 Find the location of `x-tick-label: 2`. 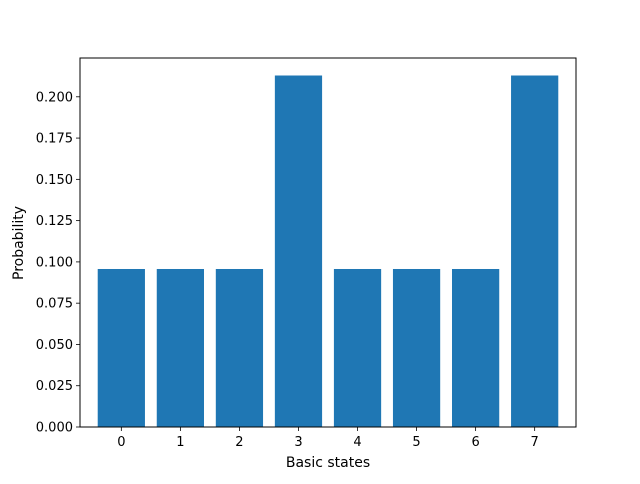

x-tick-label: 2 is located at coordinates (239, 442).